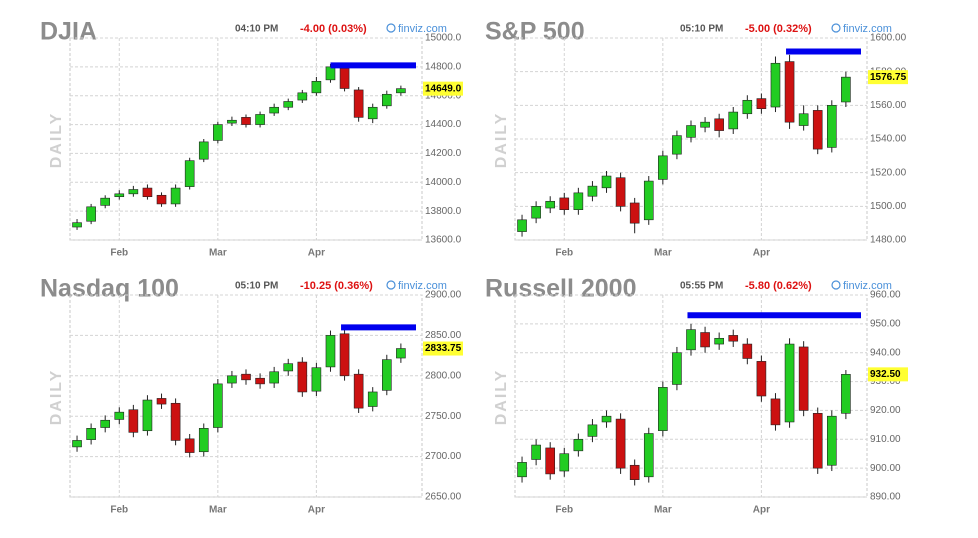  I want to click on chart-title: Russell 2000, so click(561, 289).